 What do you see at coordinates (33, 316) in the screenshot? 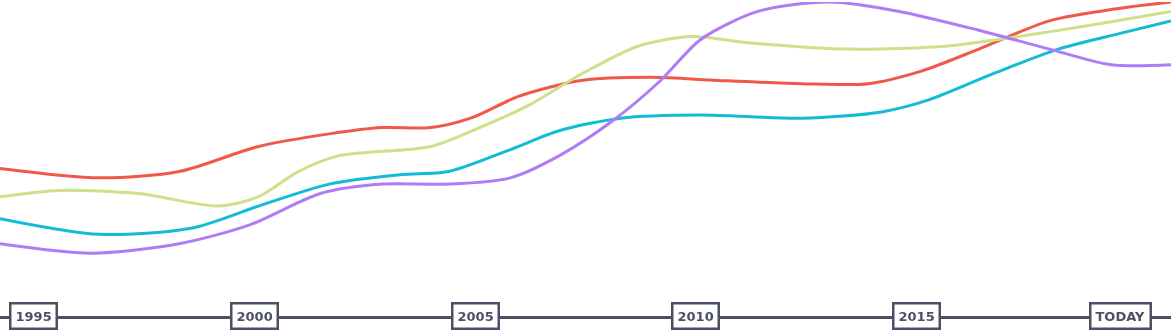
I see `x-tick-label: 1995` at bounding box center [33, 316].